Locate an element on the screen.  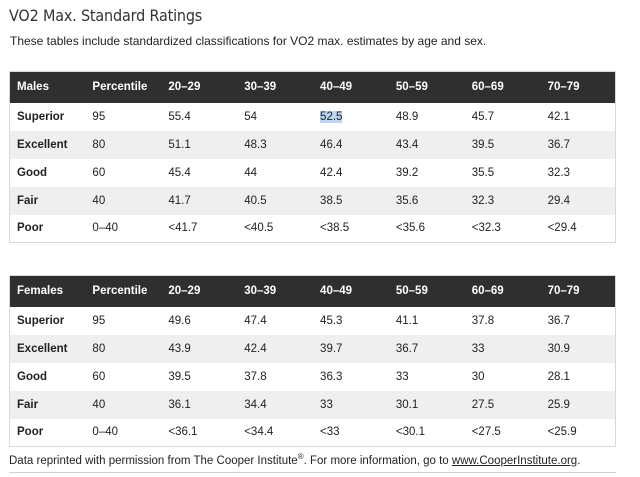
table-cell: <33 is located at coordinates (330, 432).